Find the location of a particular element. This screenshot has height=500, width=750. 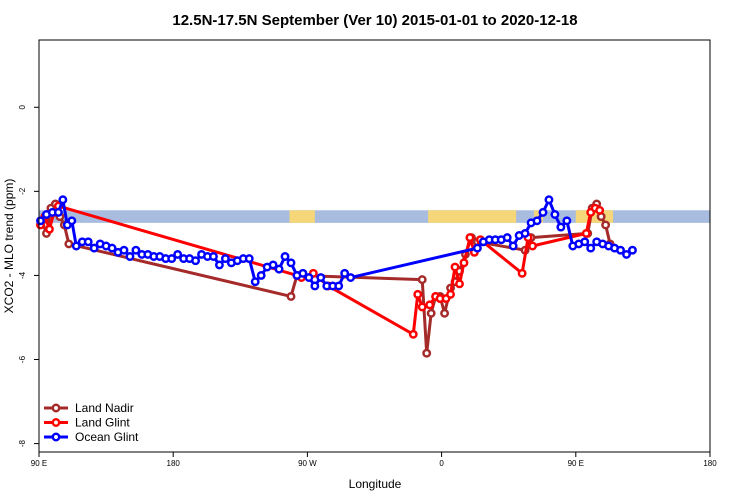

y-tick-label: -6 is located at coordinates (22, 359).